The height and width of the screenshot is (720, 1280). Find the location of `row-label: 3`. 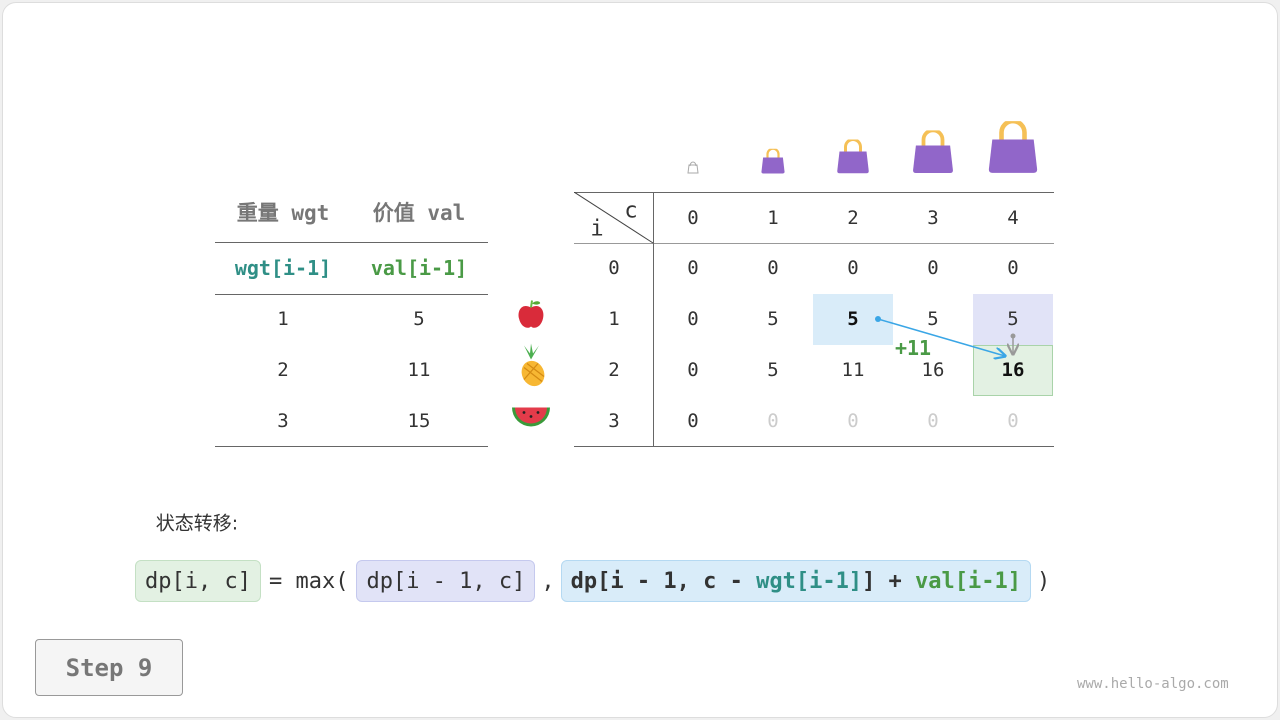

row-label: 3 is located at coordinates (614, 421).